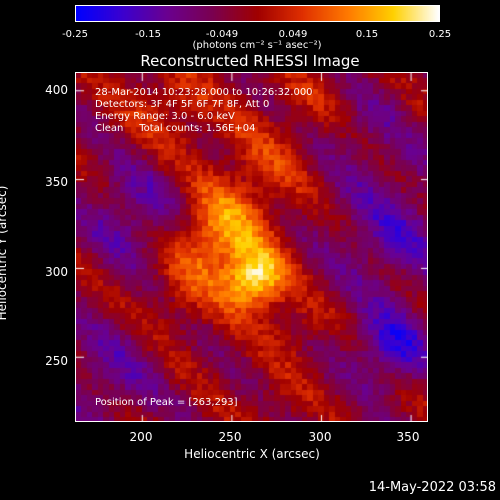 The width and height of the screenshot is (500, 500). Describe the element at coordinates (257, 45) in the screenshot. I see `colorbar-unit-label: (photons cm⁻² s⁻¹ asec⁻²)` at that location.